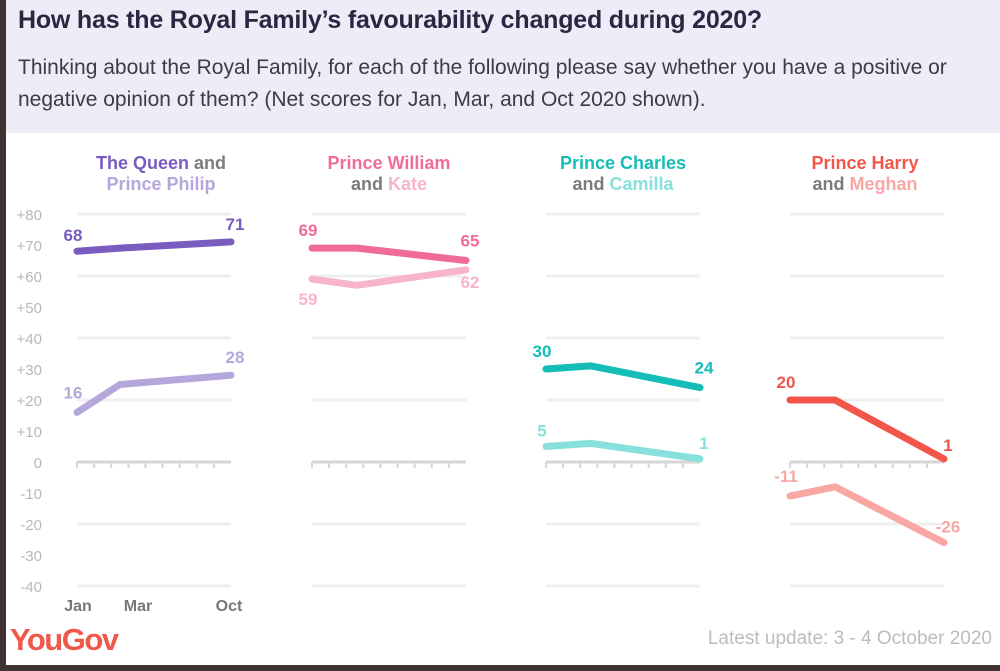 This screenshot has height=671, width=1000. What do you see at coordinates (31, 525) in the screenshot?
I see `y-tick-label: -20` at bounding box center [31, 525].